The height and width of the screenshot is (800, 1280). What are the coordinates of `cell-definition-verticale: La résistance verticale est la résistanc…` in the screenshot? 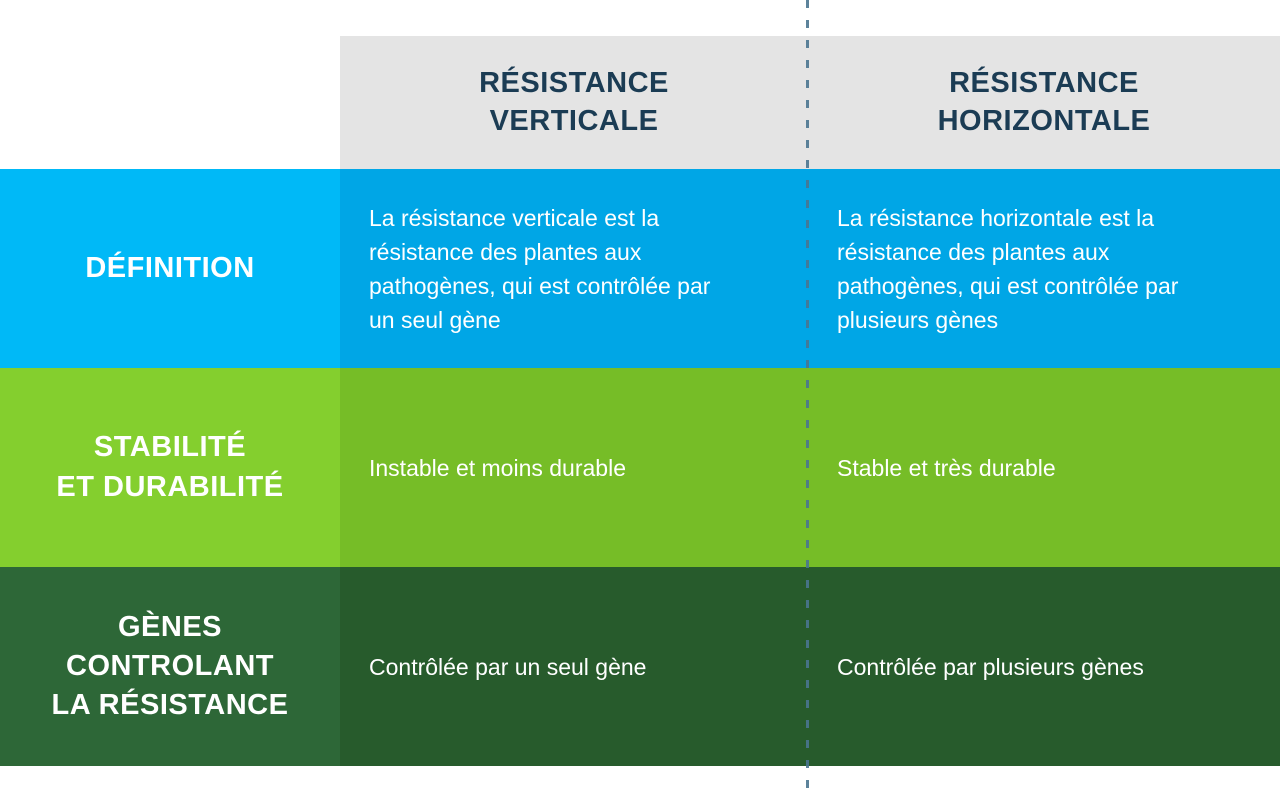 It's located at (574, 268).